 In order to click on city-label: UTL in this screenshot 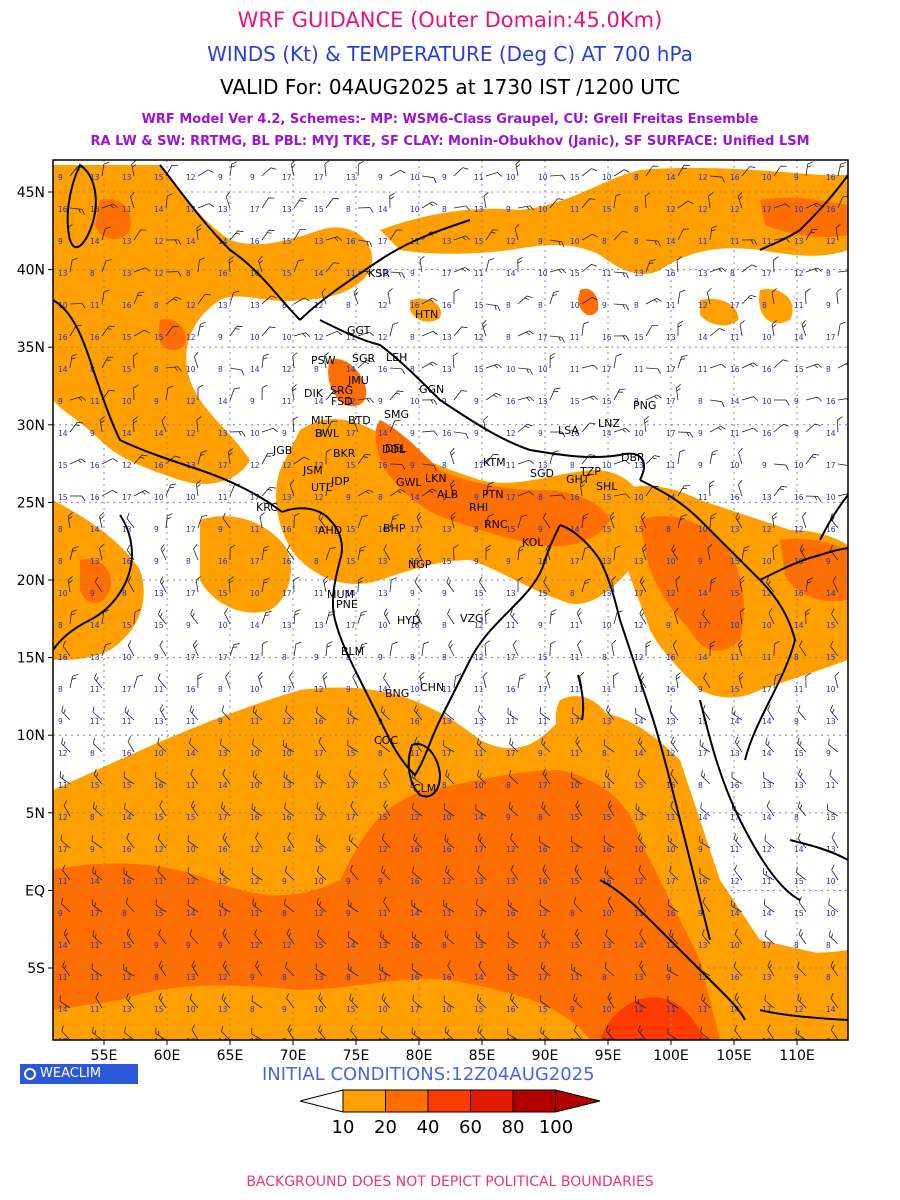, I will do `click(322, 487)`.